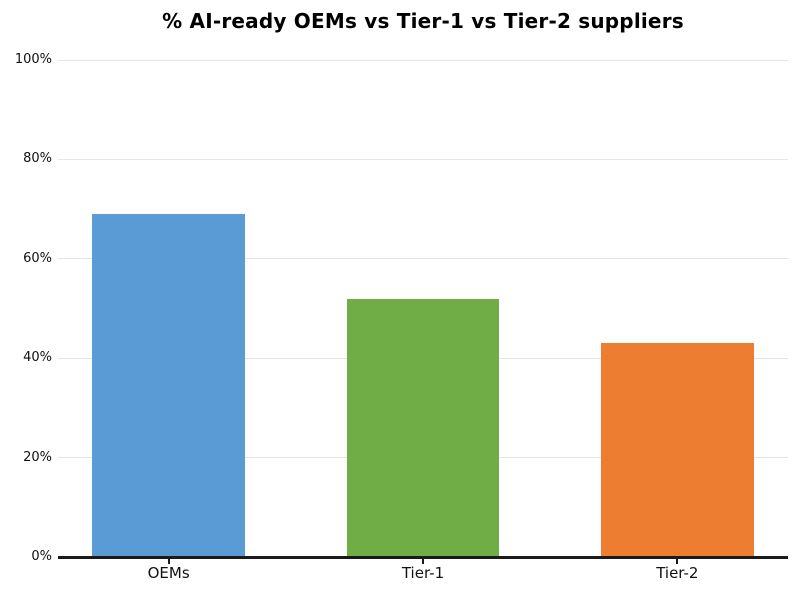 This screenshot has width=800, height=600. Describe the element at coordinates (423, 573) in the screenshot. I see `x-tick-label: Tier-1` at that location.